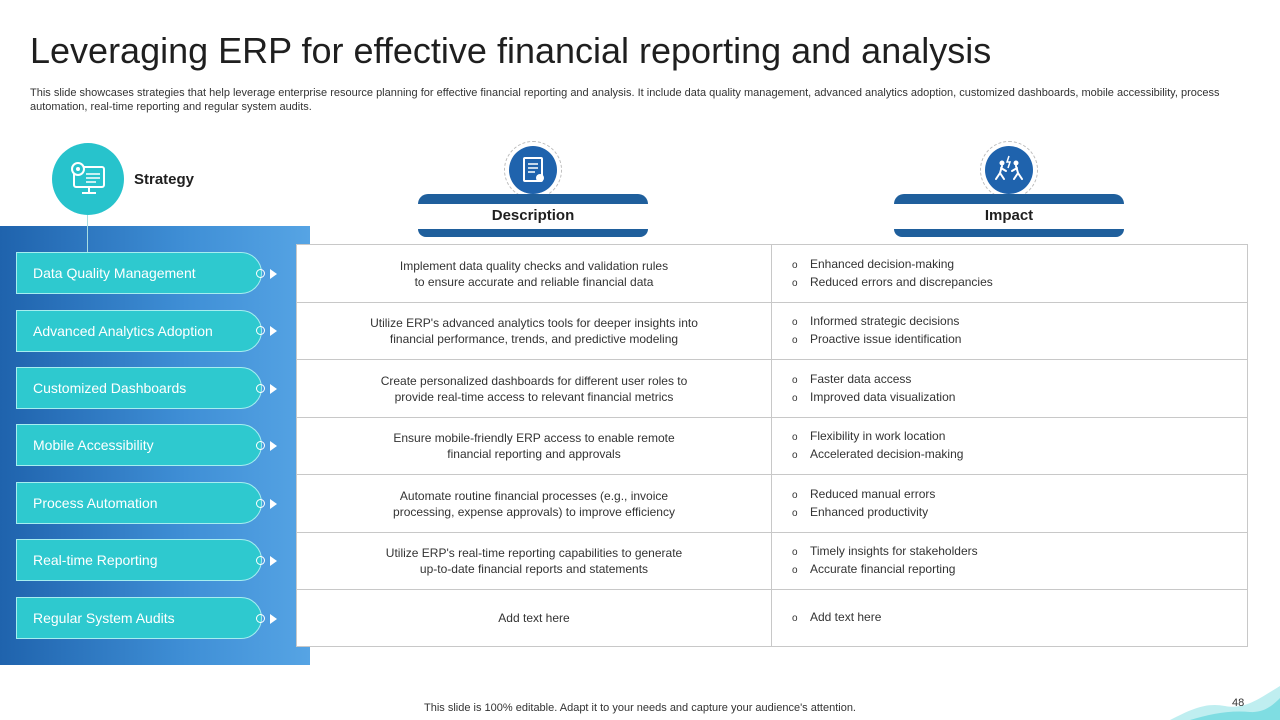  I want to click on impact-item: o Add text here, so click(1019, 618).